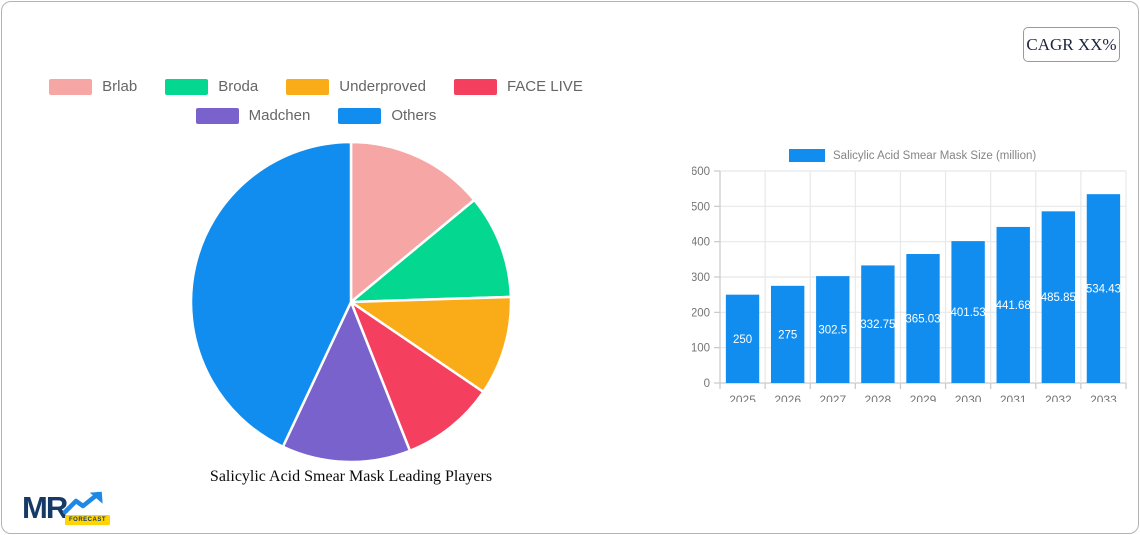 The width and height of the screenshot is (1140, 535). Describe the element at coordinates (923, 397) in the screenshot. I see `x-axis-label: 2029` at that location.